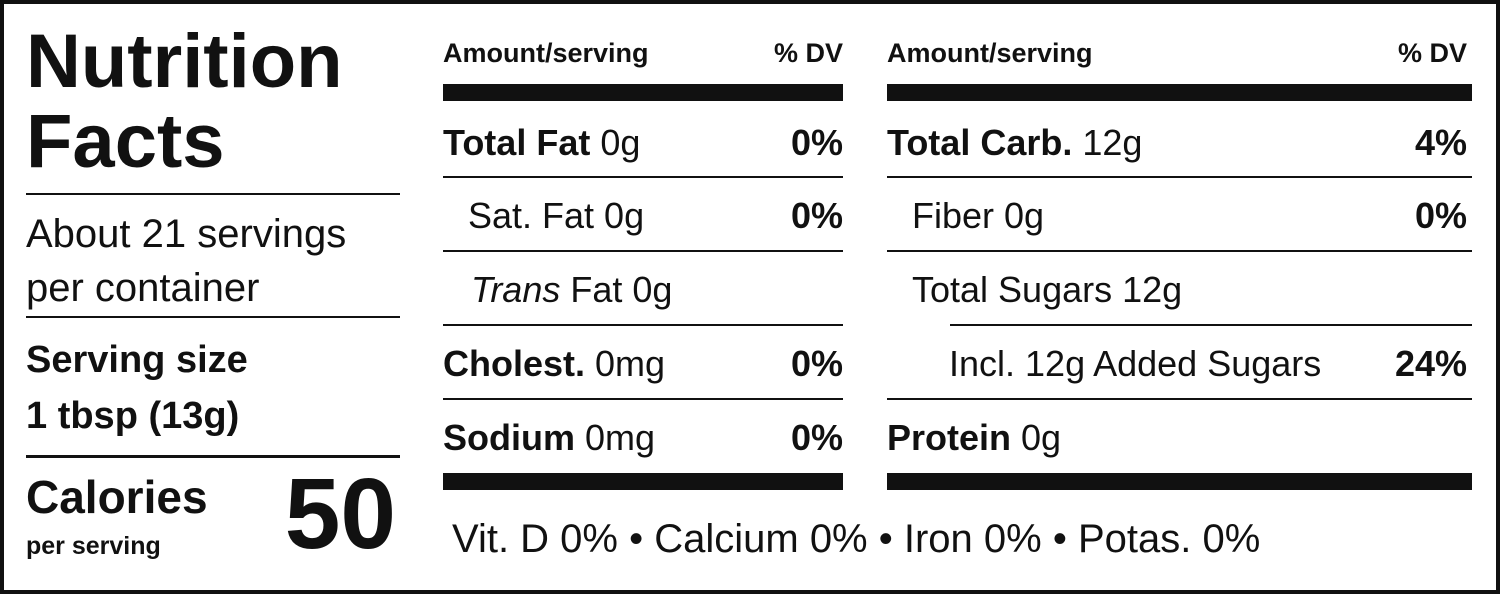  I want to click on serving-size-value: 1 tbsp (13g), so click(133, 416).